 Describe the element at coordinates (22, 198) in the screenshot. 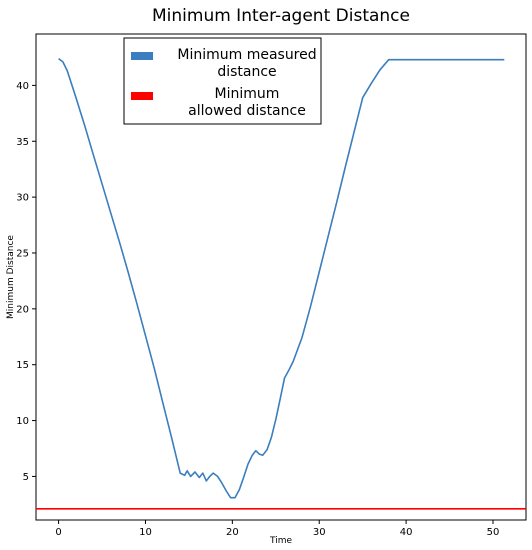

I see `y-tick-label: 30` at that location.